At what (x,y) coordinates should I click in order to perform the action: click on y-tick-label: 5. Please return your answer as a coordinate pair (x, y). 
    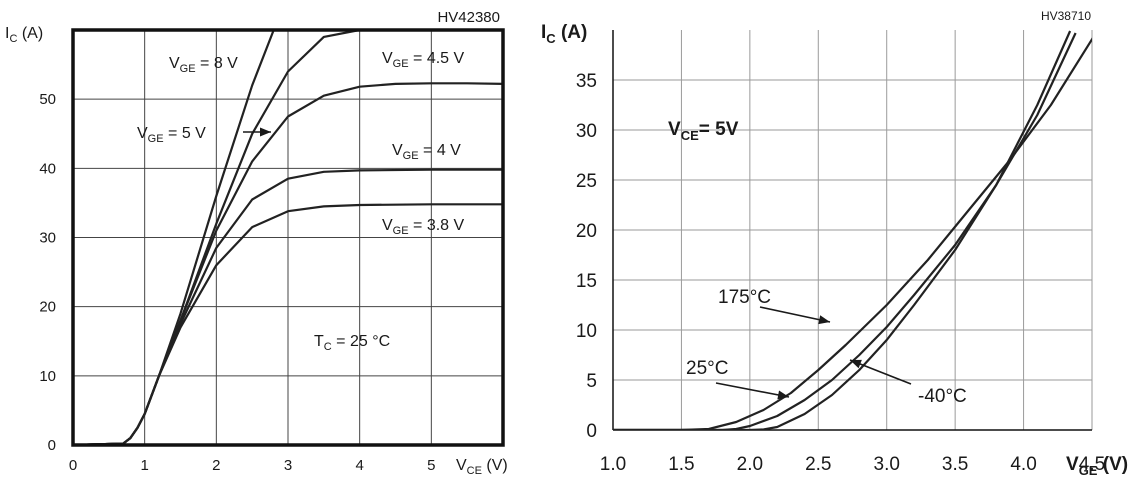
    Looking at the image, I should click on (591, 381).